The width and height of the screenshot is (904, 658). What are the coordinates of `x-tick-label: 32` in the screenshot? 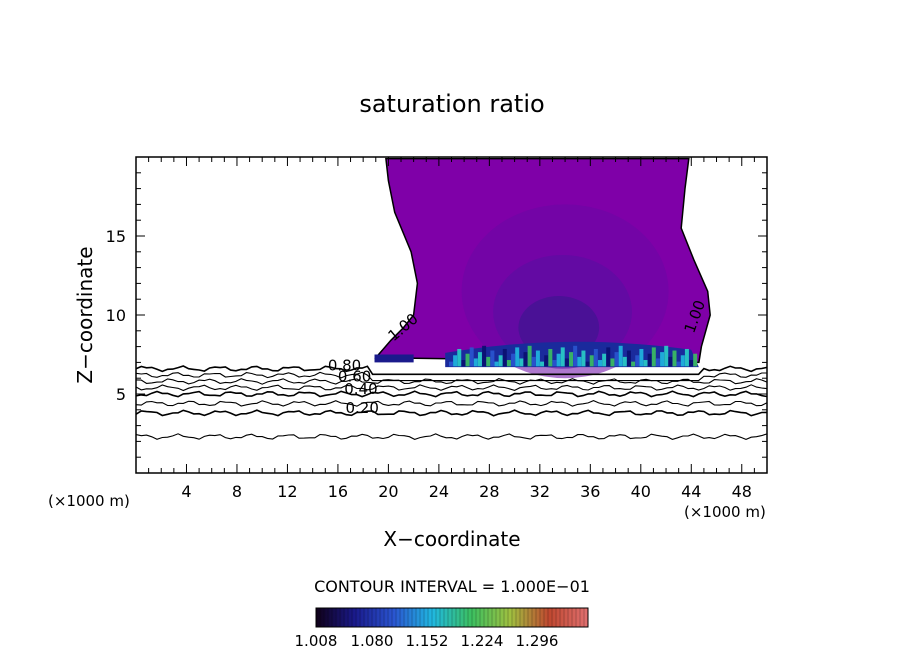 It's located at (540, 491).